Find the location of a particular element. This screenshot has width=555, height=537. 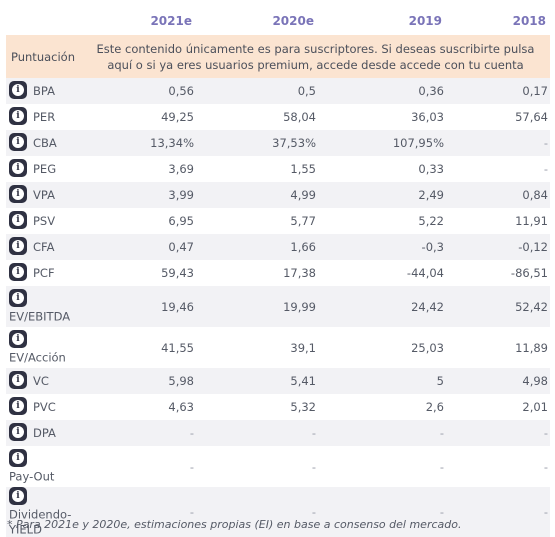

table-cell: 52,42 is located at coordinates (498, 306).